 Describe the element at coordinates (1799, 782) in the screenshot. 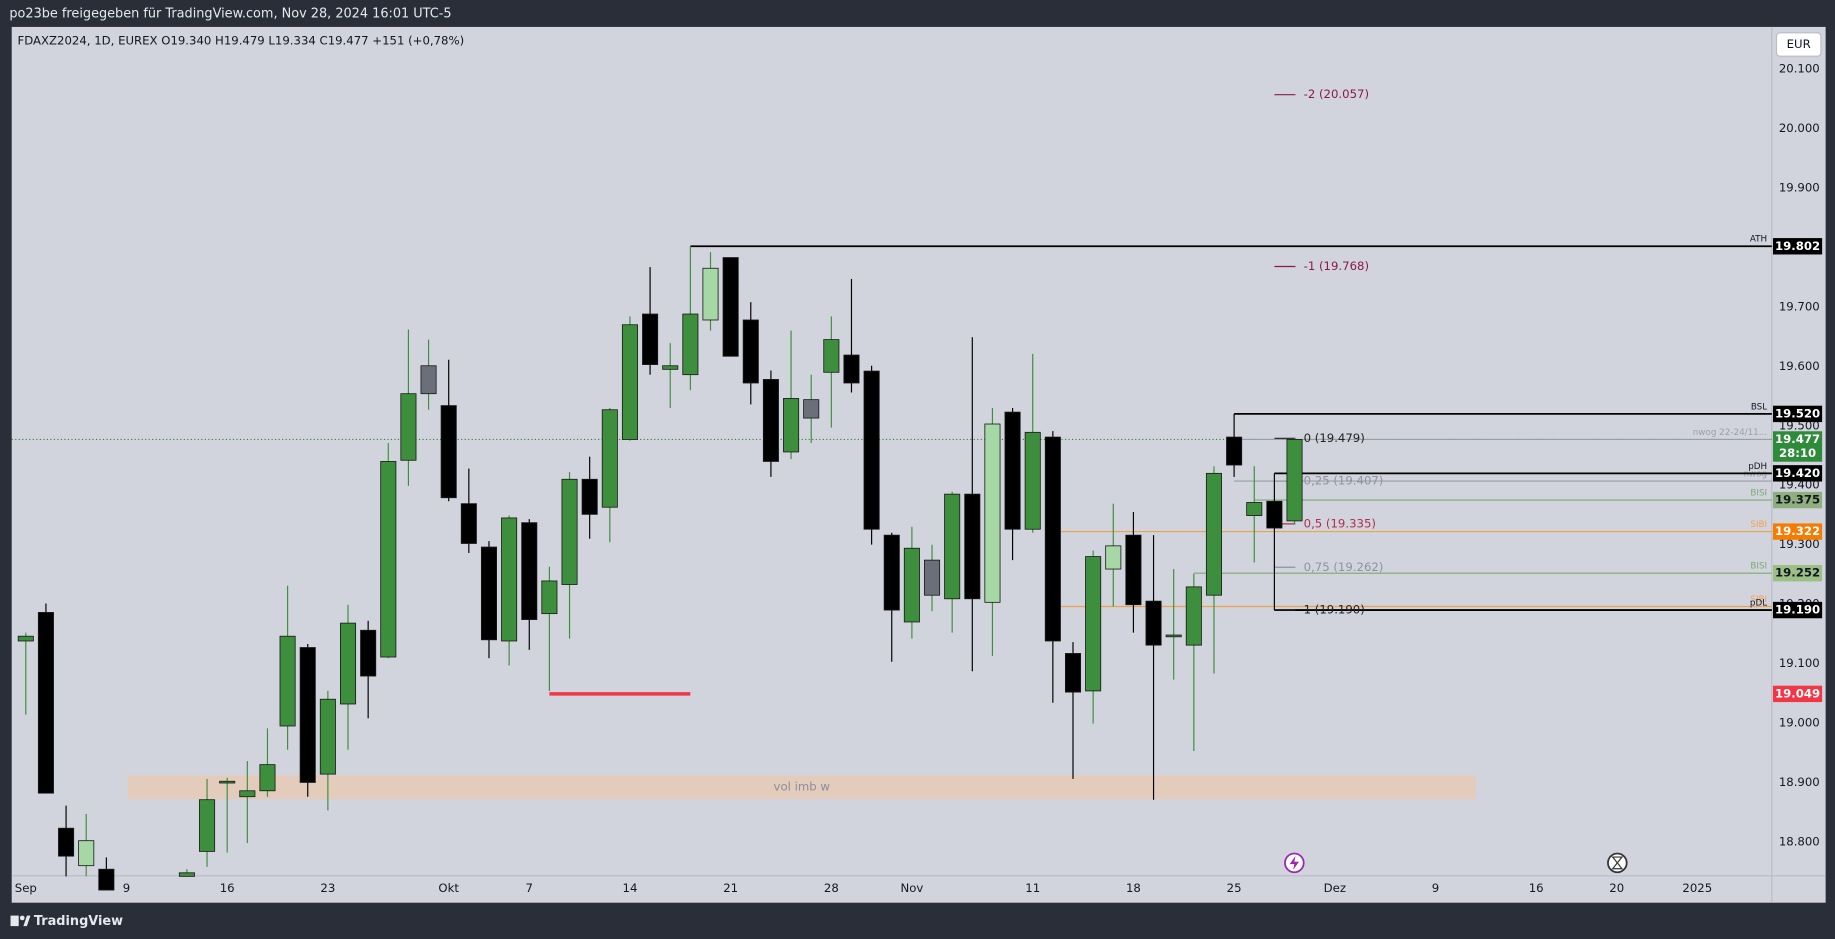

I see `y-tick-label: 18.900` at that location.